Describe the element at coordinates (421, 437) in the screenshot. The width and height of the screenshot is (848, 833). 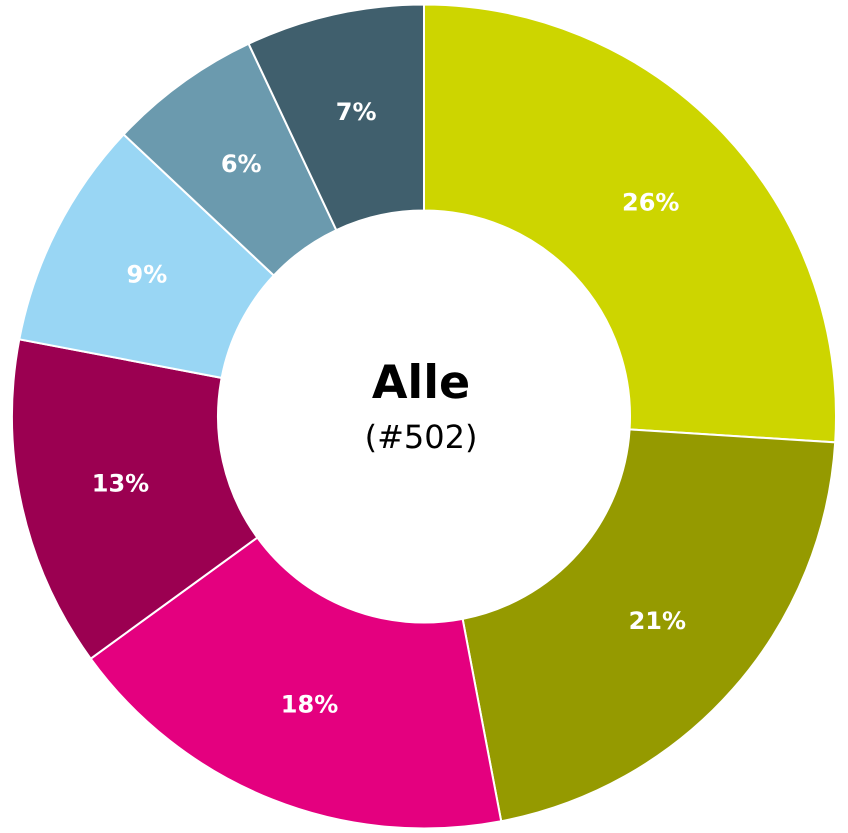
I see `text: (#502)` at that location.